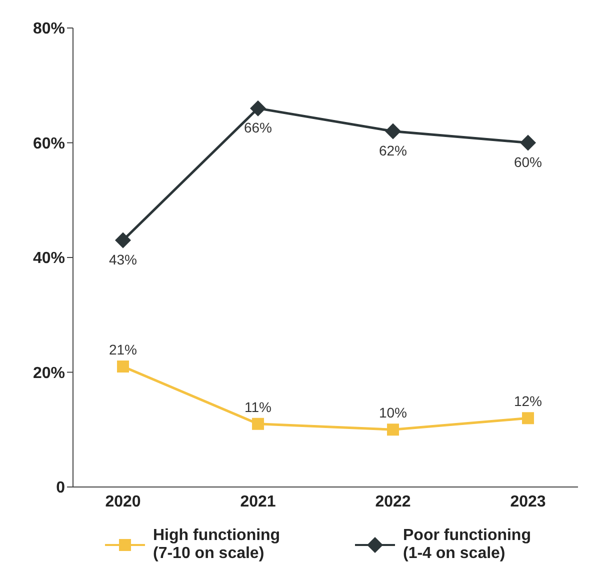  I want to click on legend-label: Poor functioning (1-4 on scale), so click(467, 545).